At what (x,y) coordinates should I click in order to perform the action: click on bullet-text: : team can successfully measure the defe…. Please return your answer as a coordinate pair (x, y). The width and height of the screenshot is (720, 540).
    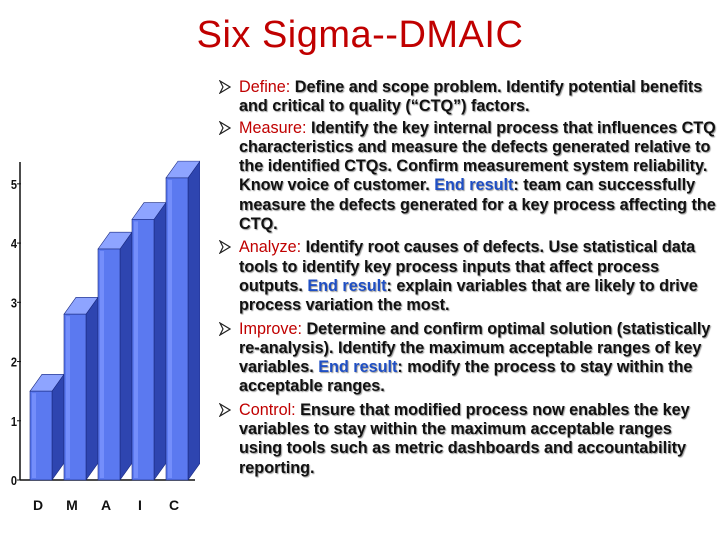
    Looking at the image, I should click on (477, 205).